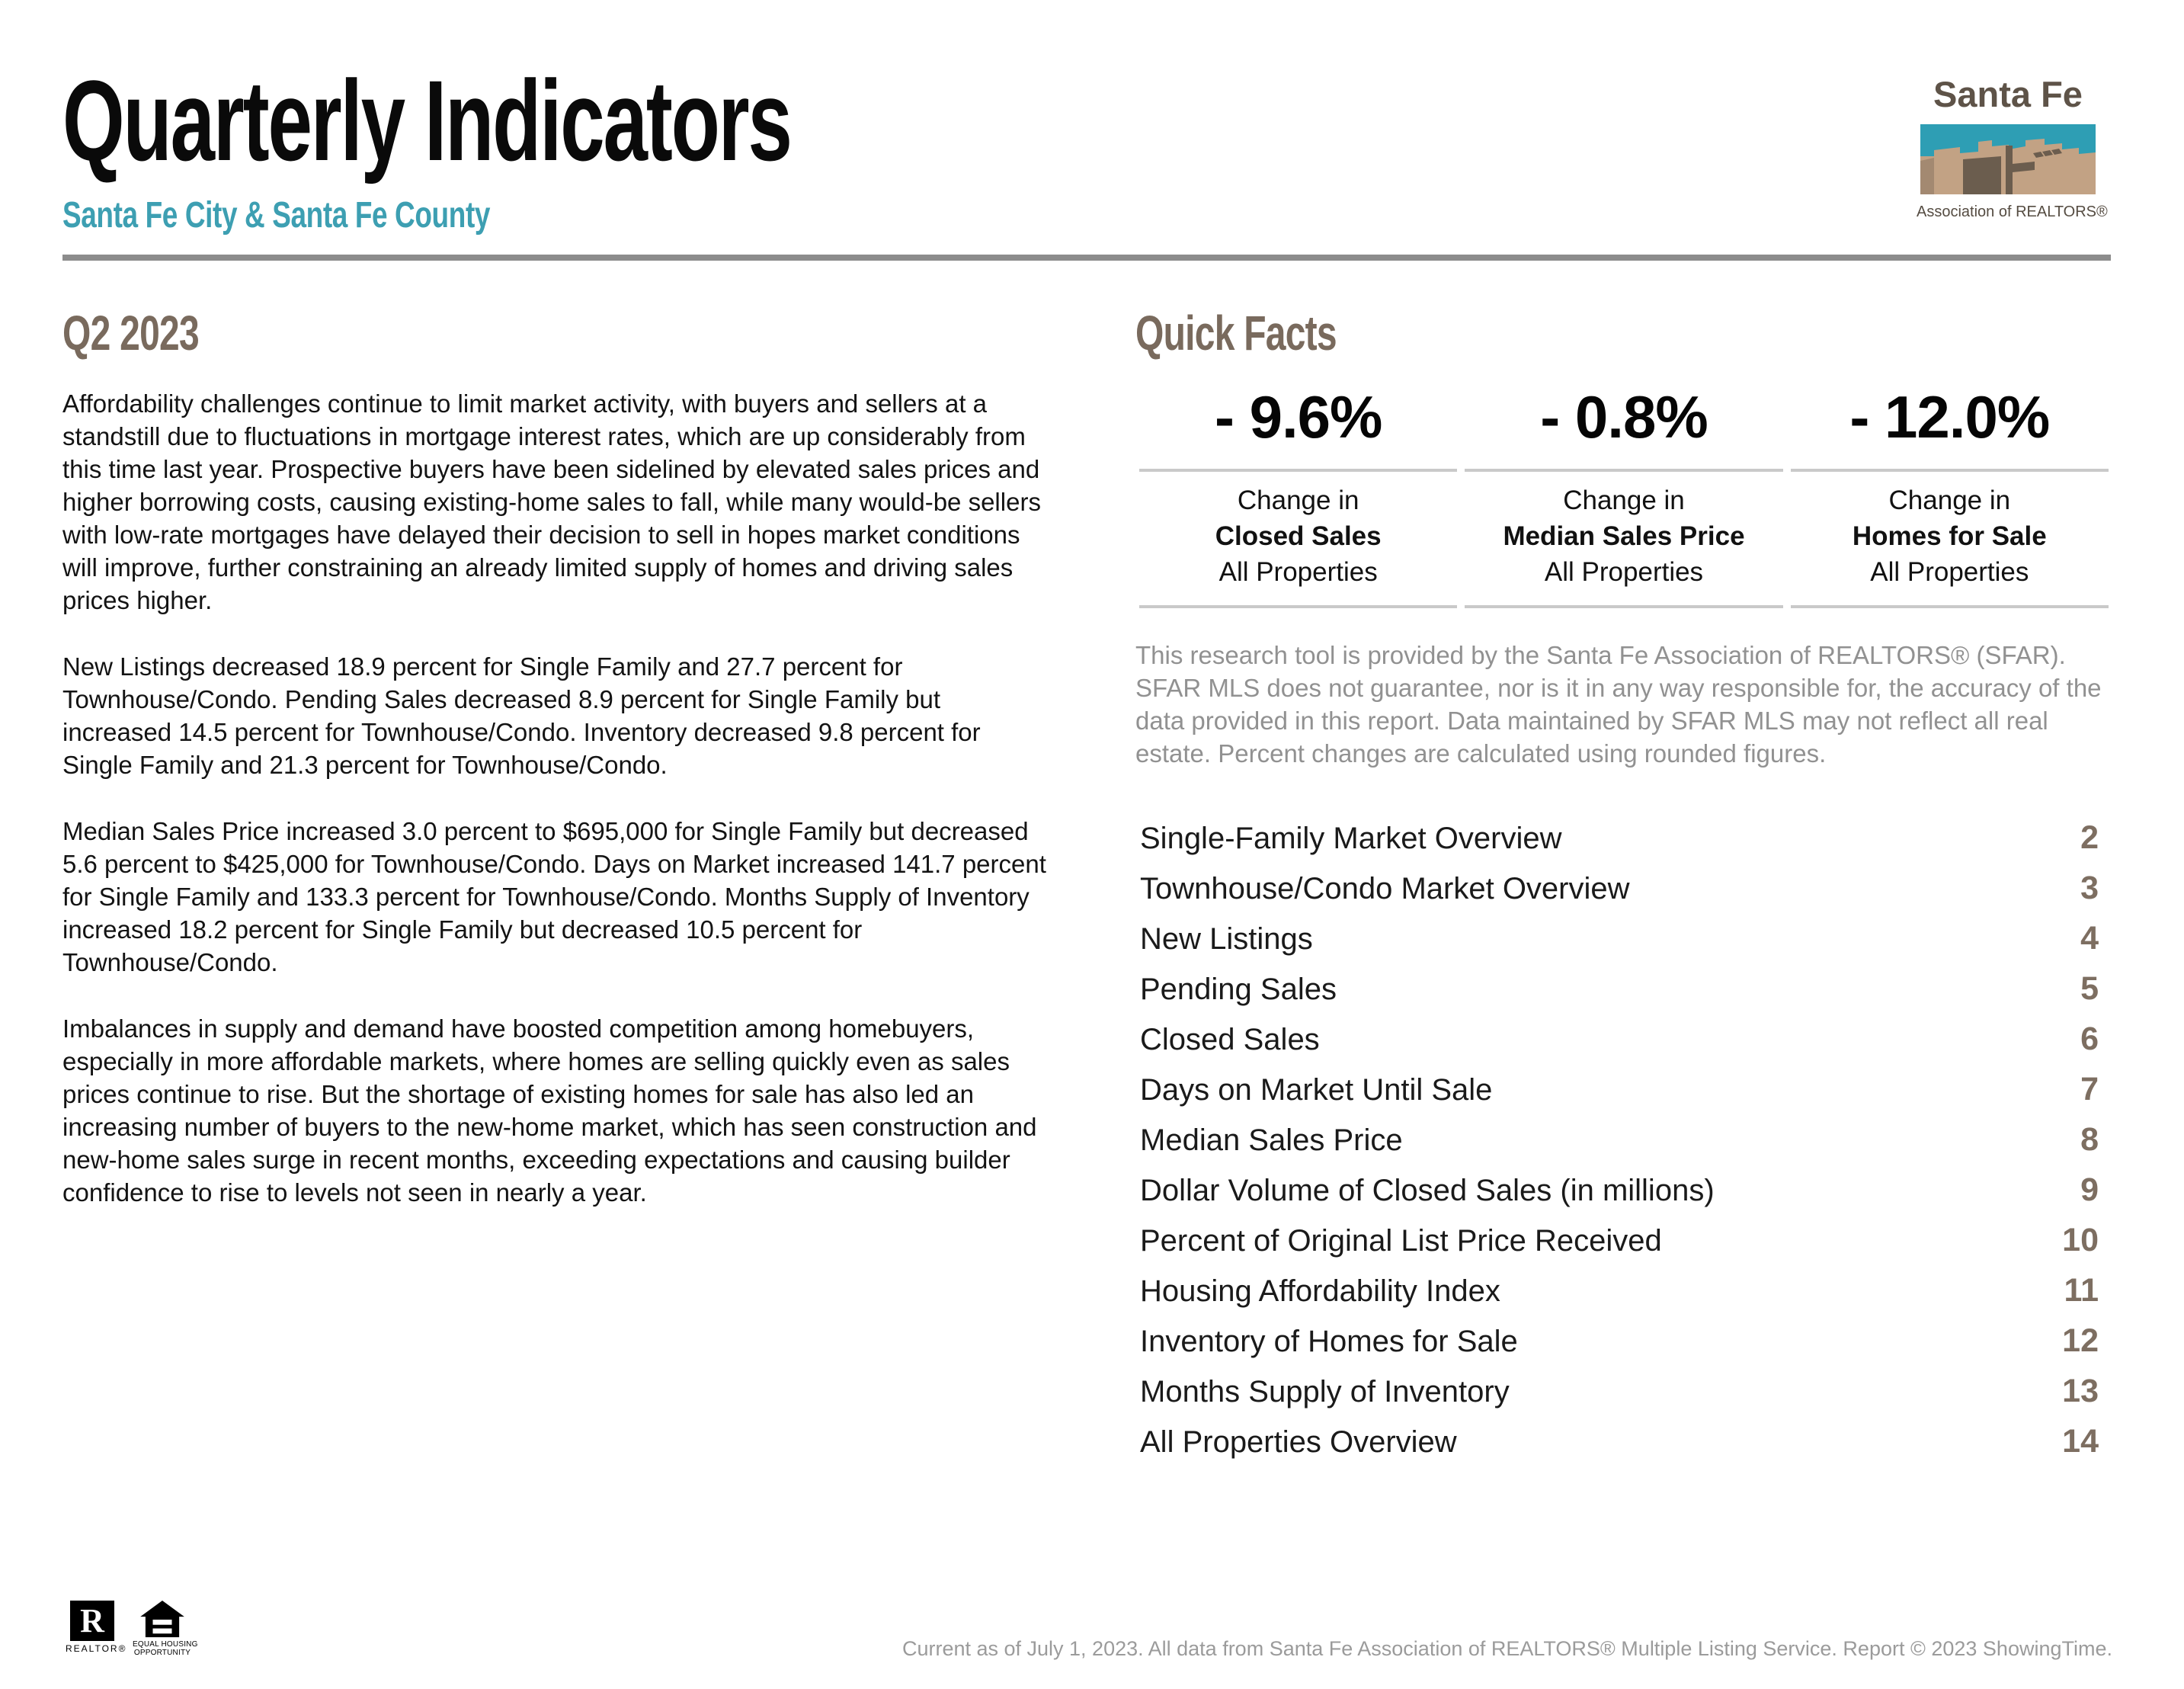 Image resolution: width=2184 pixels, height=1689 pixels. Describe the element at coordinates (1230, 1039) in the screenshot. I see `toc-item-label: Closed Sales` at that location.